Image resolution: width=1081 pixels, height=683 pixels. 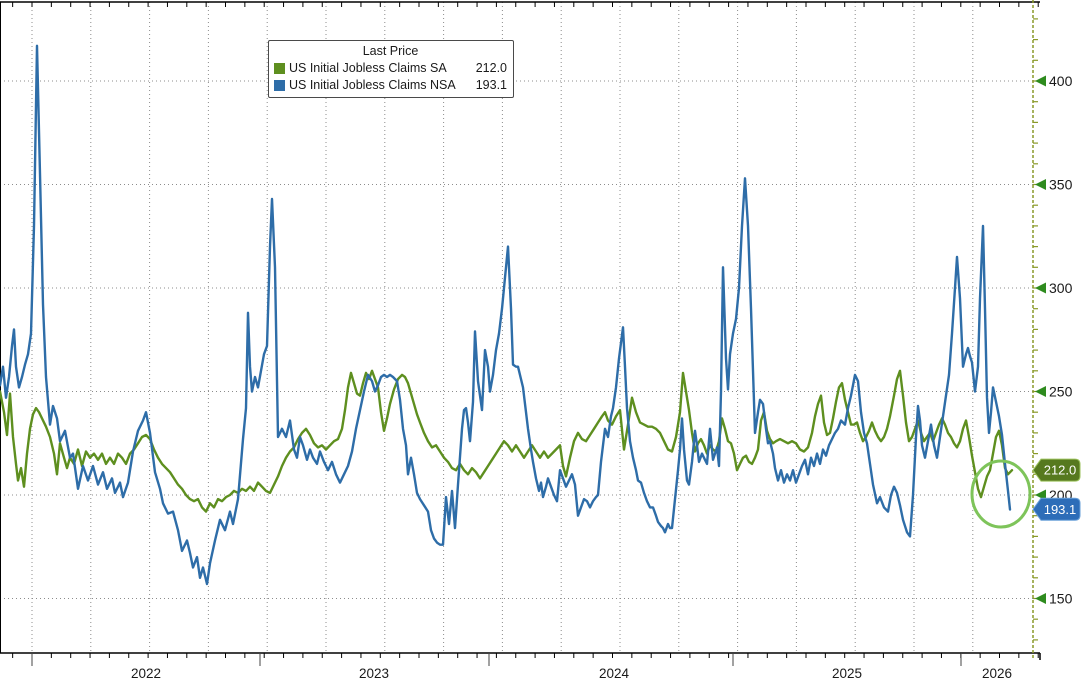 I want to click on year-label: 2024, so click(x=614, y=673).